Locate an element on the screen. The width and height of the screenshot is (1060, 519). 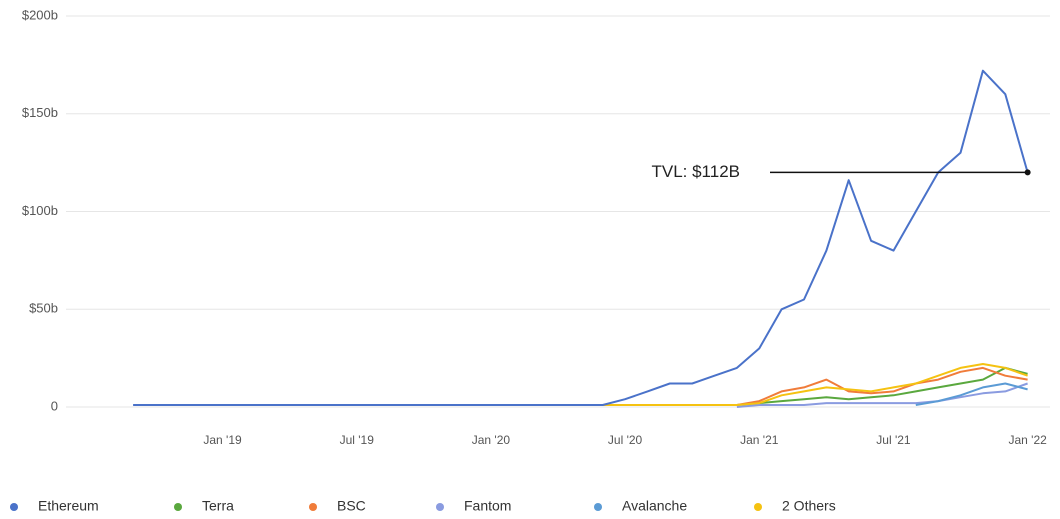
legend-label: Terra is located at coordinates (218, 506).